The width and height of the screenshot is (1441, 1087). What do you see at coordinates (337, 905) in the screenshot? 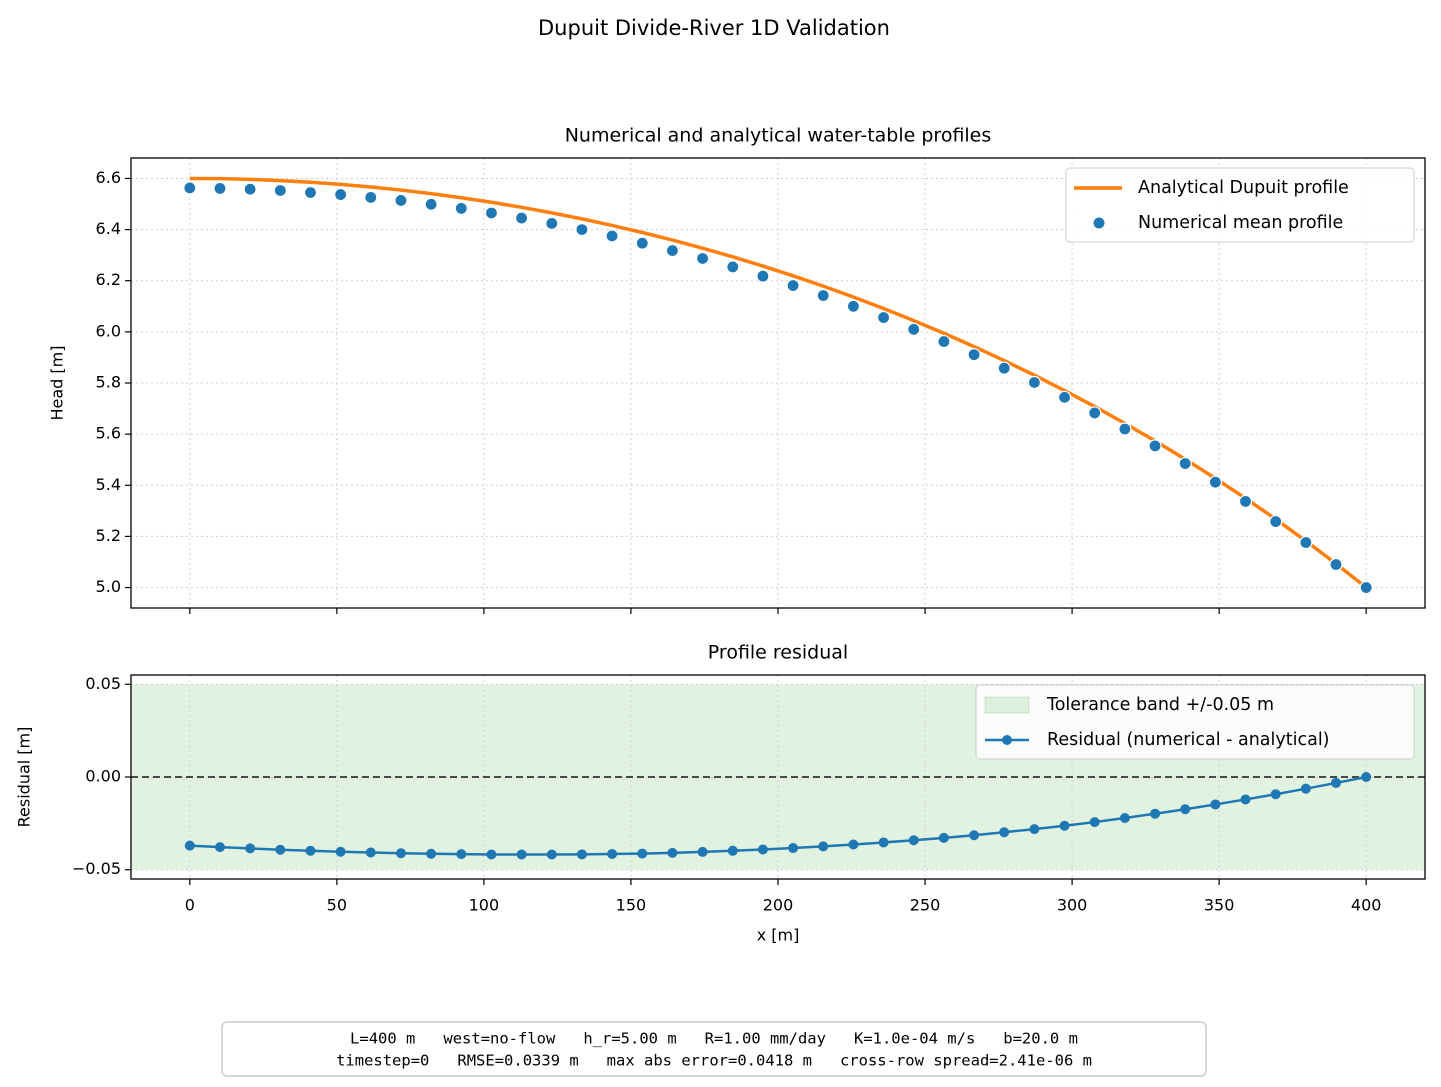
I see `x-tick-label: 50` at bounding box center [337, 905].